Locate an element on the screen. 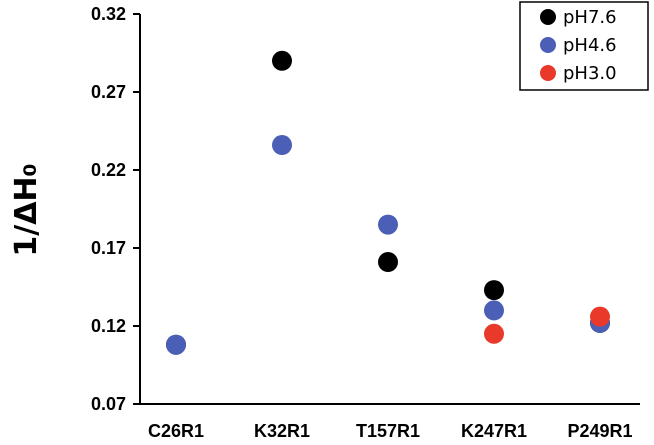 The image size is (654, 445). y-tick-label: 0.32 is located at coordinates (108, 14).